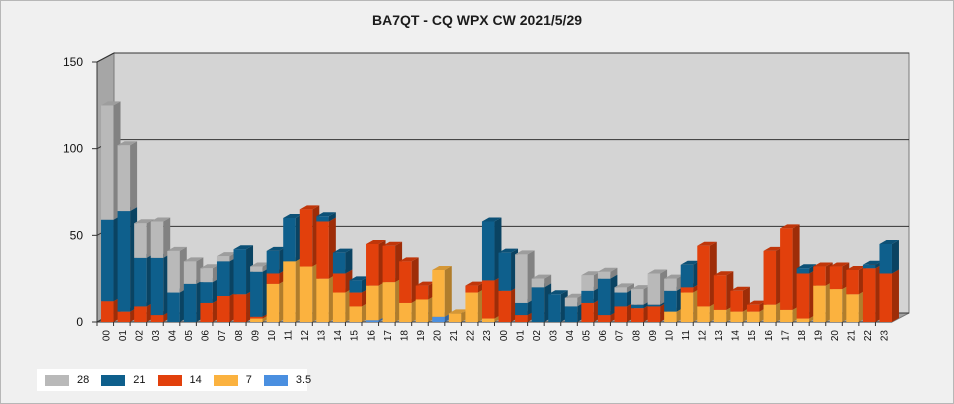 Image resolution: width=954 pixels, height=404 pixels. I want to click on x-tick-label: 18, so click(802, 336).